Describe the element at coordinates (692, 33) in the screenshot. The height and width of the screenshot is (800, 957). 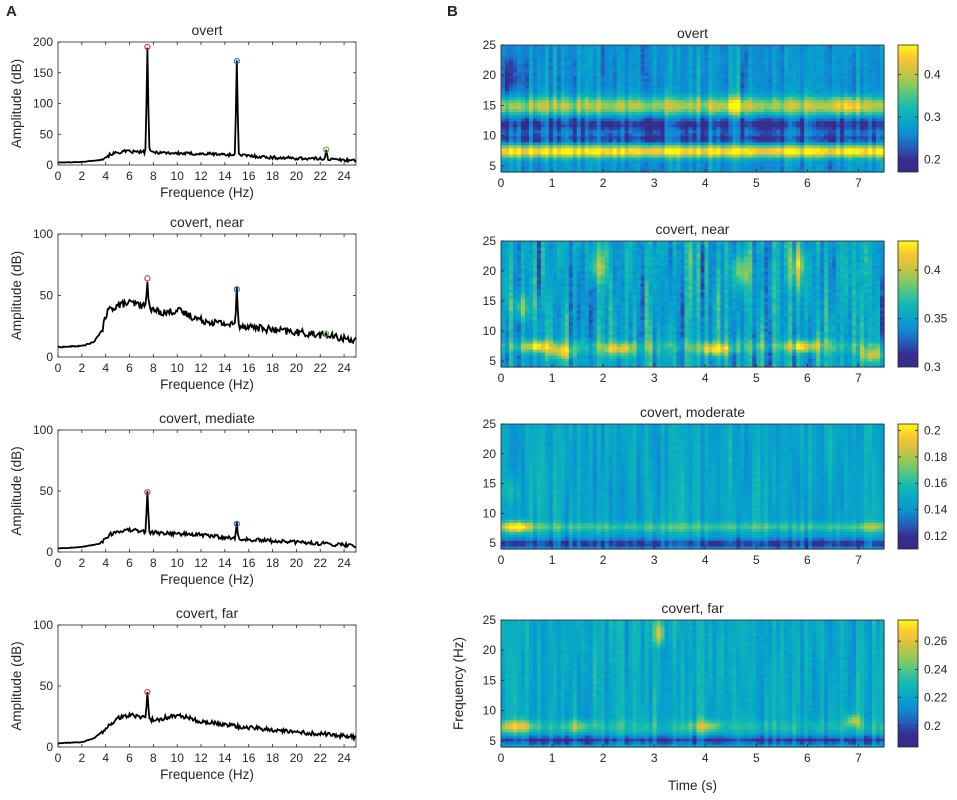
I see `plot-title: overt` at that location.